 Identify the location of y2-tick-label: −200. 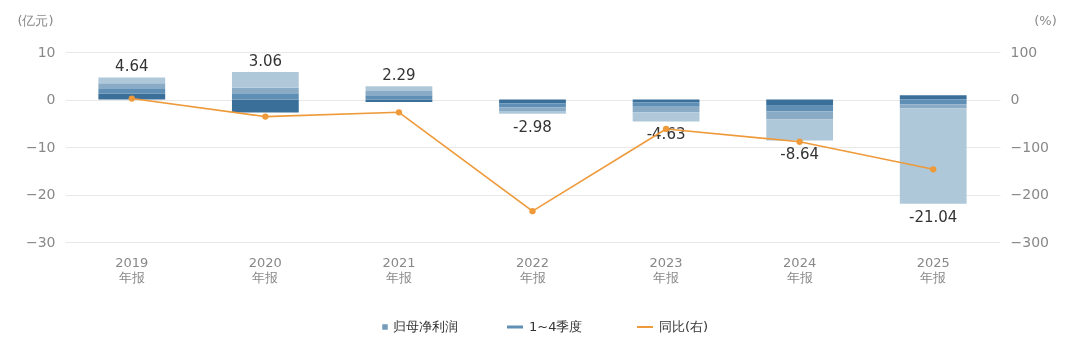
(1029, 194).